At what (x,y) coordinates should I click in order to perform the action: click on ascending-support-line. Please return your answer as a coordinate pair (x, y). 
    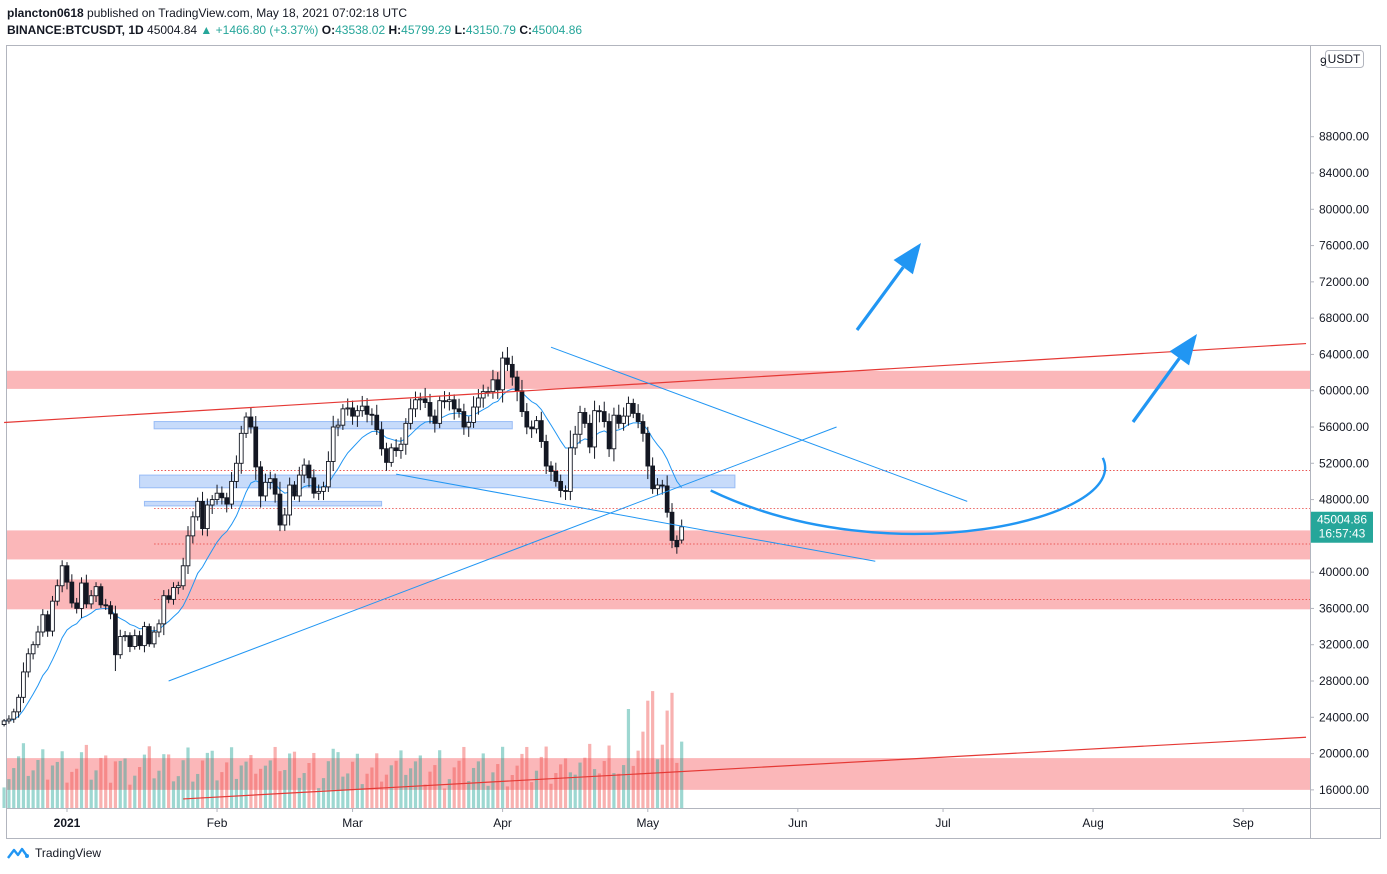
    Looking at the image, I should click on (502, 554).